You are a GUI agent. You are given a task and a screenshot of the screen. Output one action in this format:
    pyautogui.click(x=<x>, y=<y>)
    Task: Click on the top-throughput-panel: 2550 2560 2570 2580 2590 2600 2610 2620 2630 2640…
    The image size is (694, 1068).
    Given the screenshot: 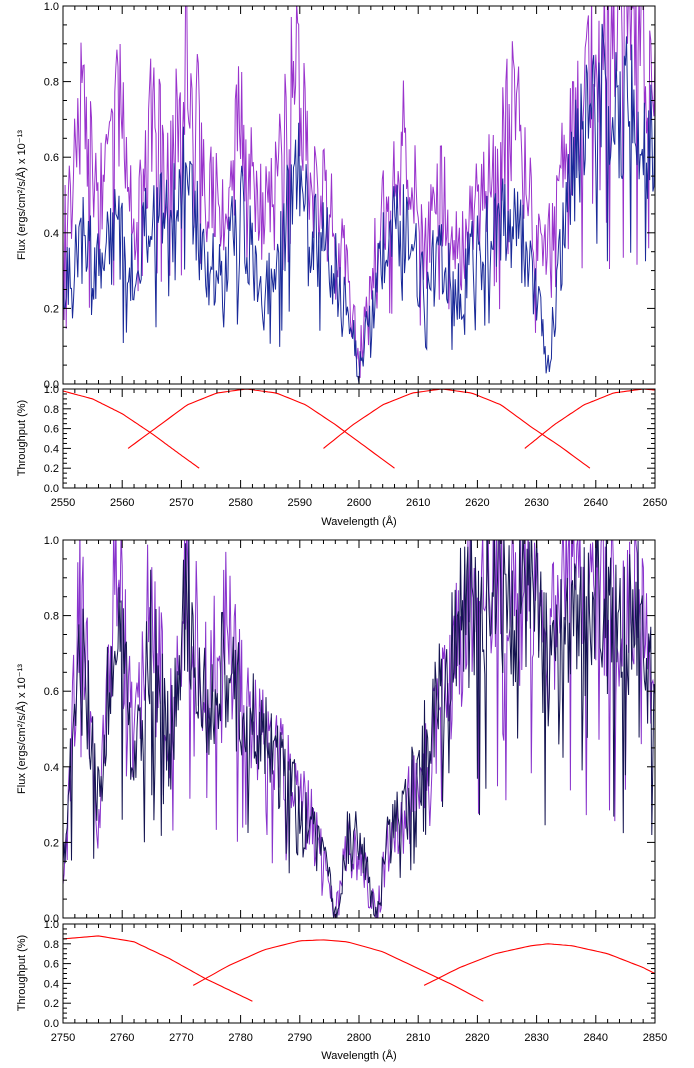 What is the action you would take?
    pyautogui.click(x=341, y=456)
    